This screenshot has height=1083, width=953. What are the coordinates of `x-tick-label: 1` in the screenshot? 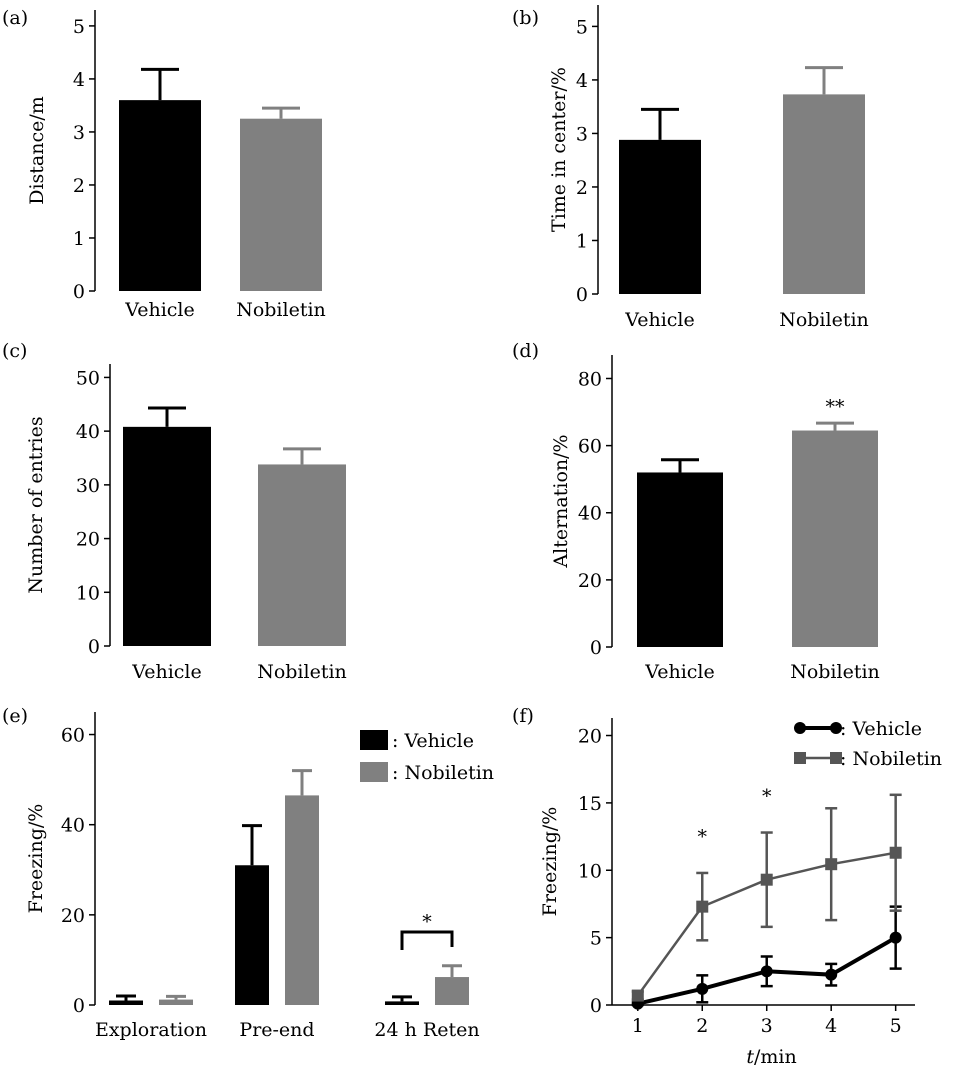 It's located at (638, 1026).